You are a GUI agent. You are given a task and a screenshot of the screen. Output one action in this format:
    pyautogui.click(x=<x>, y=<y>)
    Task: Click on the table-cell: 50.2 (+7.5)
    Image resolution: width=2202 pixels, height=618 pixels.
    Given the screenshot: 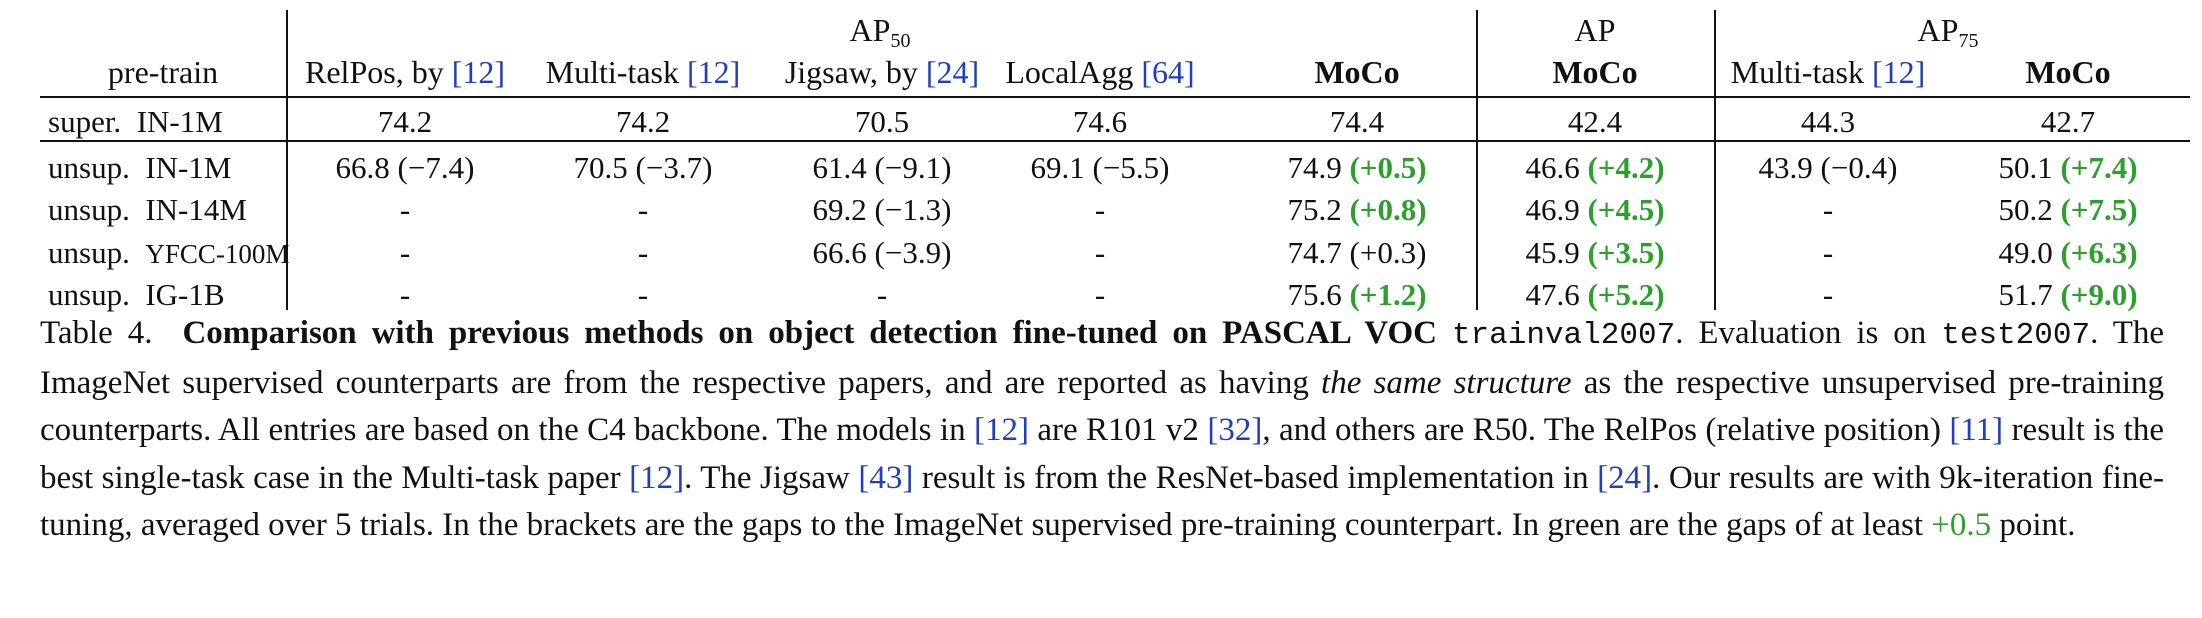 What is the action you would take?
    pyautogui.click(x=2068, y=209)
    